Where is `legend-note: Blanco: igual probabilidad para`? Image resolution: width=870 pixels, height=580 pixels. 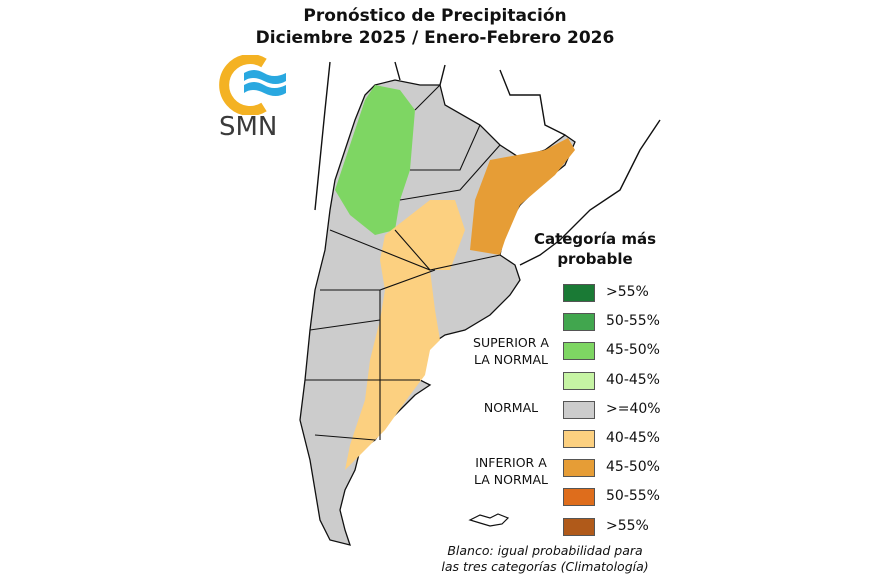 legend-note: Blanco: igual probabilidad para is located at coordinates (545, 550).